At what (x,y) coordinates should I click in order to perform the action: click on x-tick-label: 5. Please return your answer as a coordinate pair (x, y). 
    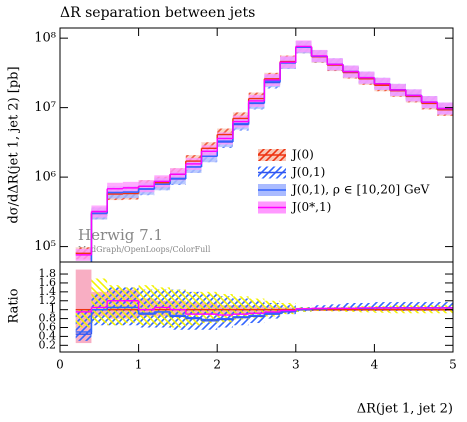
    Looking at the image, I should click on (453, 365).